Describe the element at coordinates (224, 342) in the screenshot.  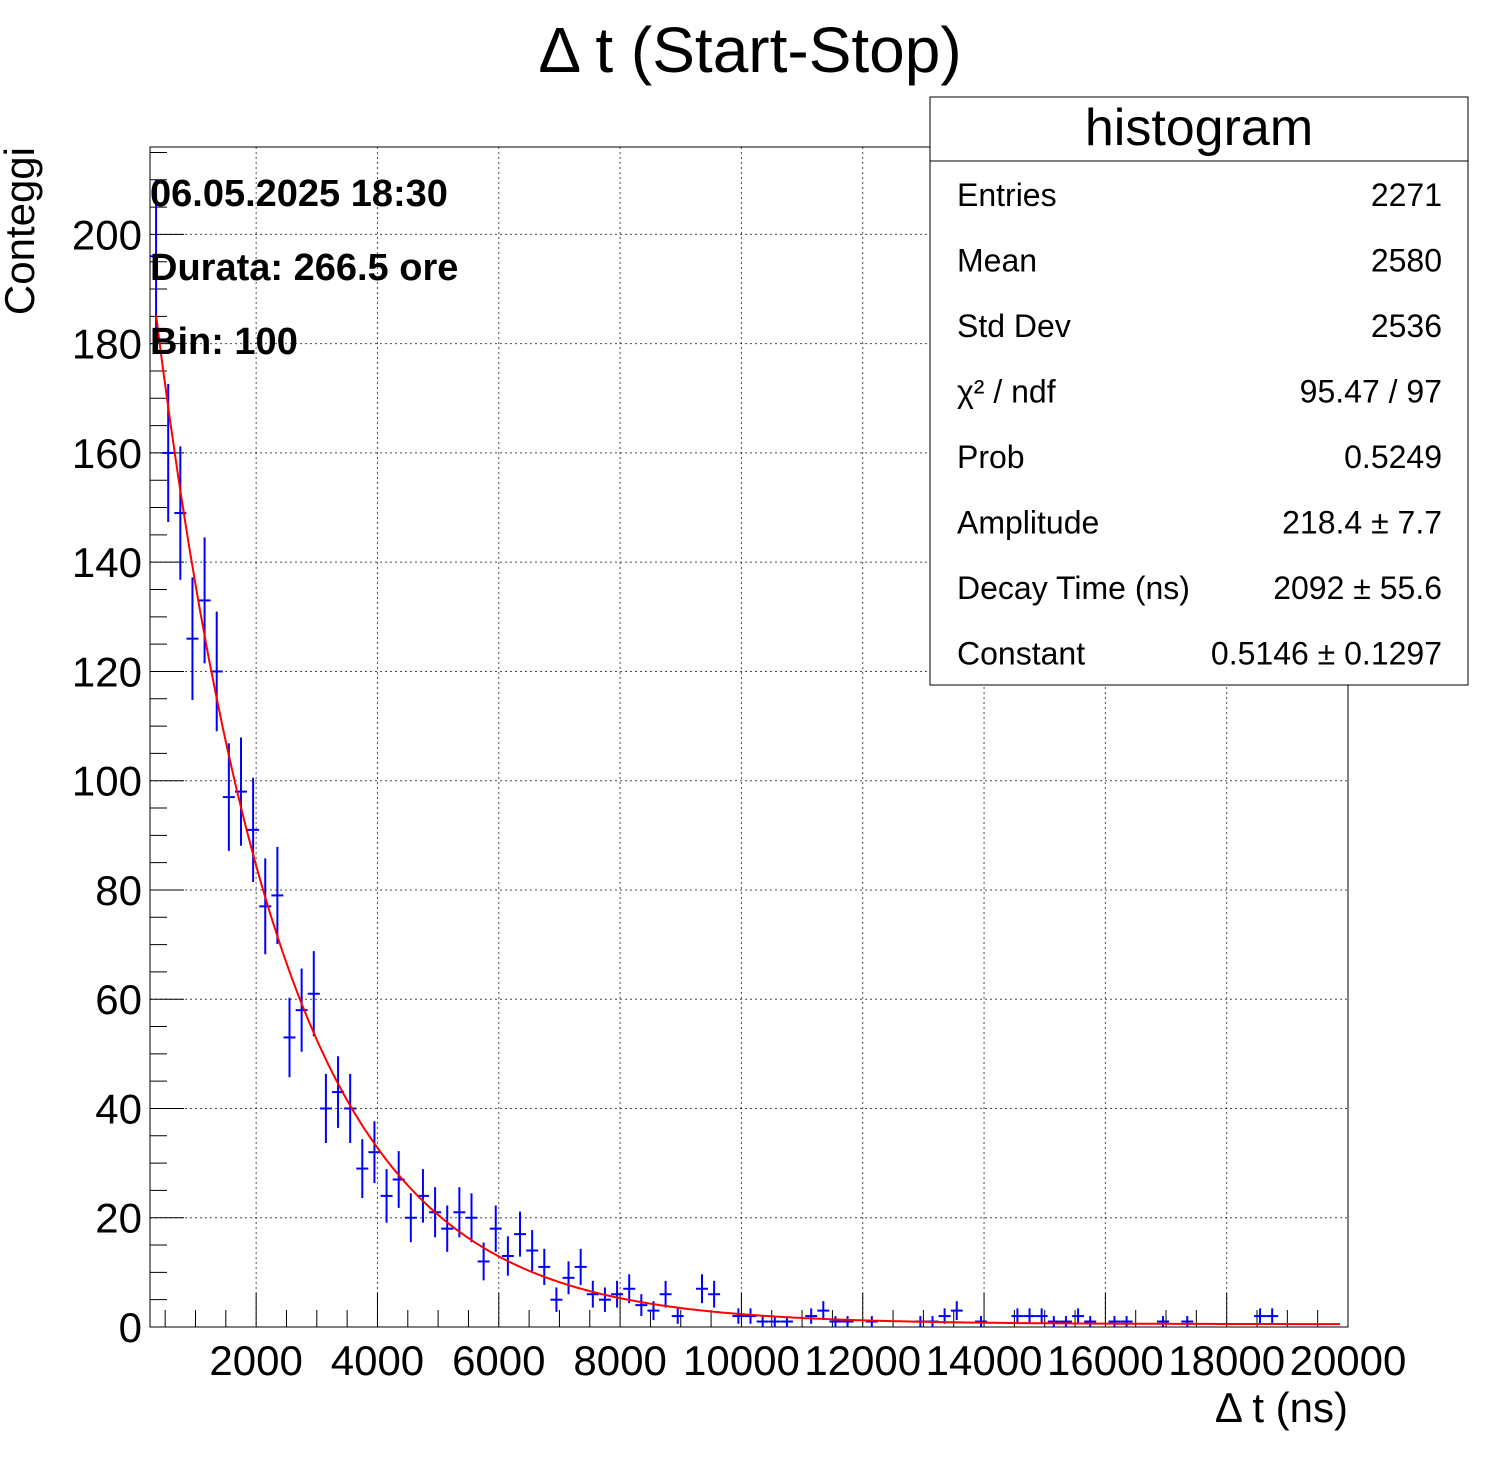
I see `annotation-bins: Bin: 100` at that location.